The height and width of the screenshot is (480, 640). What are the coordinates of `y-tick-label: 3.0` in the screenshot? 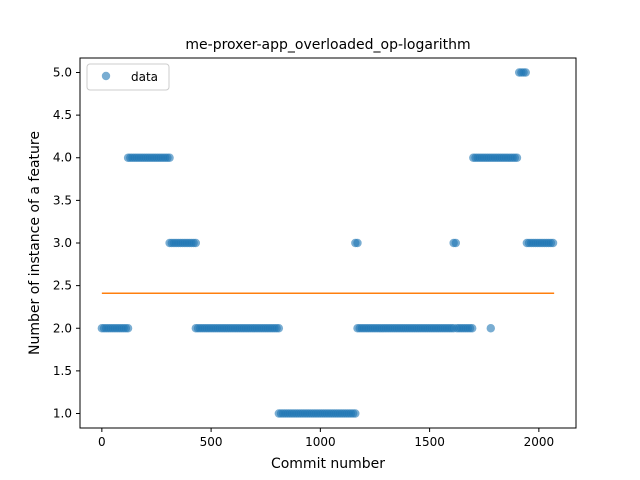 It's located at (62, 243).